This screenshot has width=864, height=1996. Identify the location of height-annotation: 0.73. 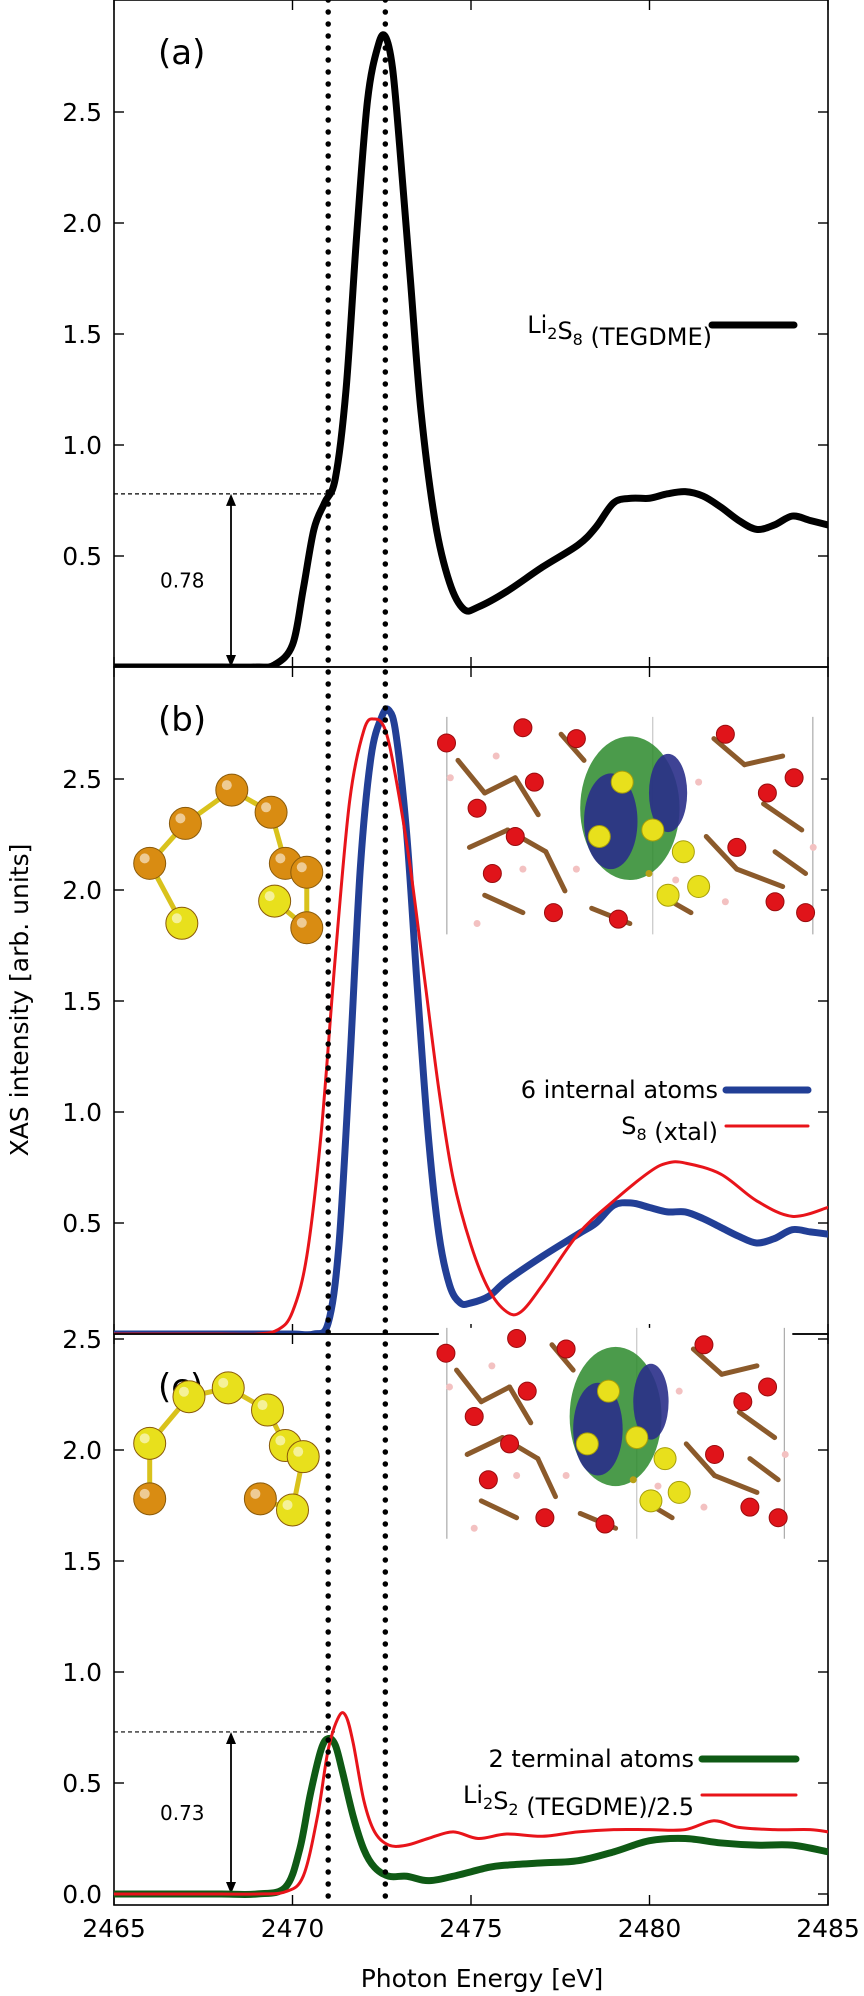
(225, 1812).